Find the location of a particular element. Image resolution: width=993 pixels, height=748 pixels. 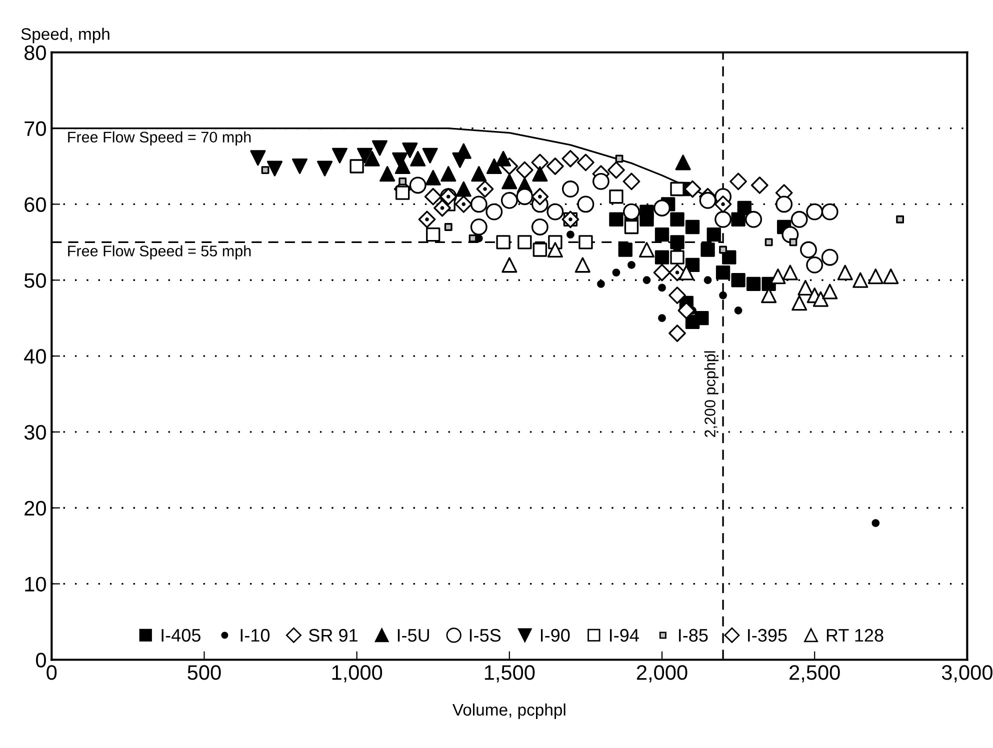

legend-label: I-5S is located at coordinates (485, 635).